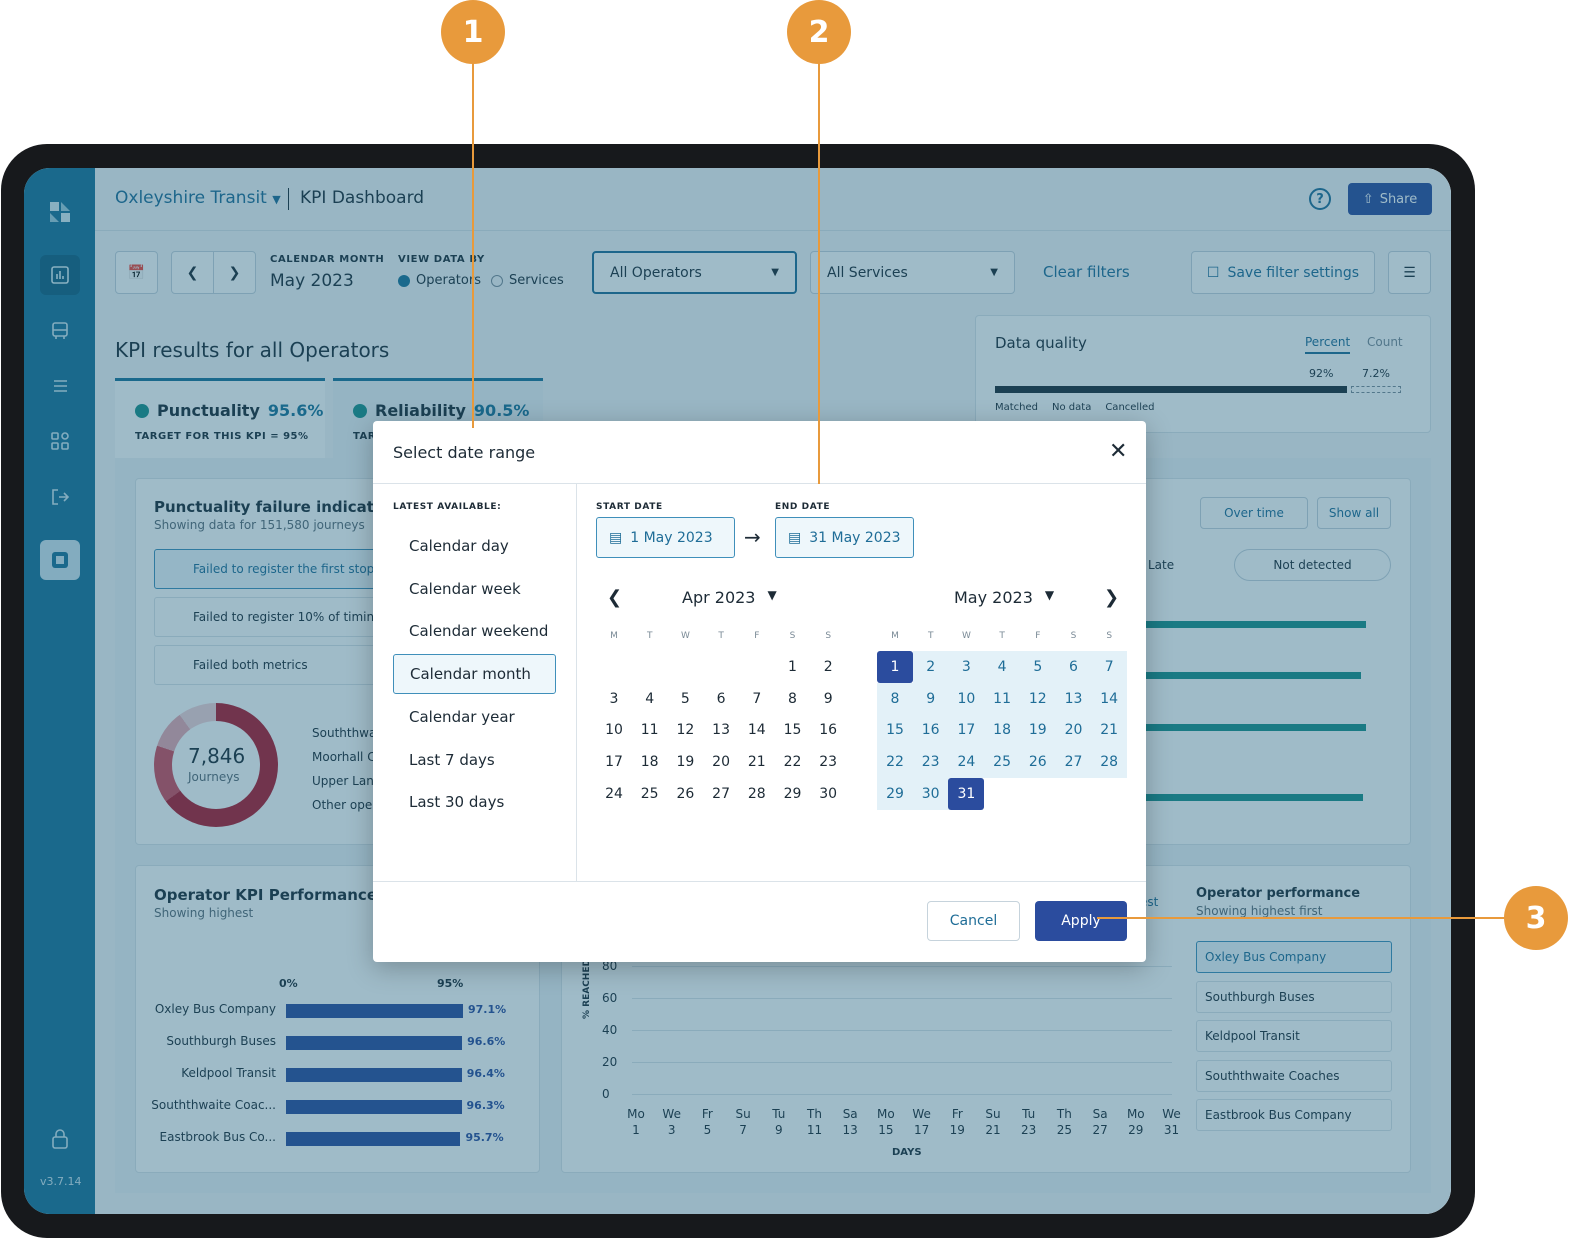 The image size is (1582, 1249). What do you see at coordinates (1354, 513) in the screenshot?
I see `show-all-button: Show all` at bounding box center [1354, 513].